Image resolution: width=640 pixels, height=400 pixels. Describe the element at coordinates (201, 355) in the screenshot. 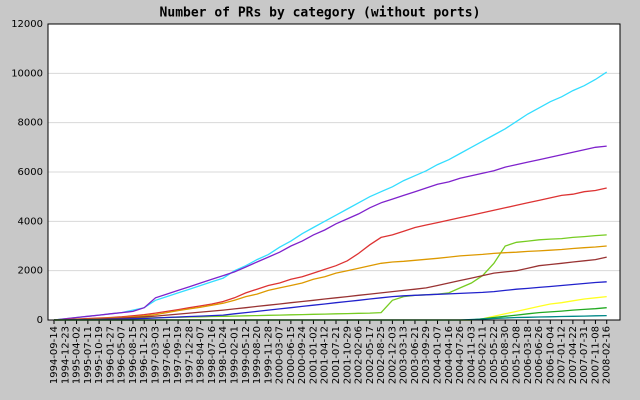

I see `x-tick-label: 1998-04-07` at that location.